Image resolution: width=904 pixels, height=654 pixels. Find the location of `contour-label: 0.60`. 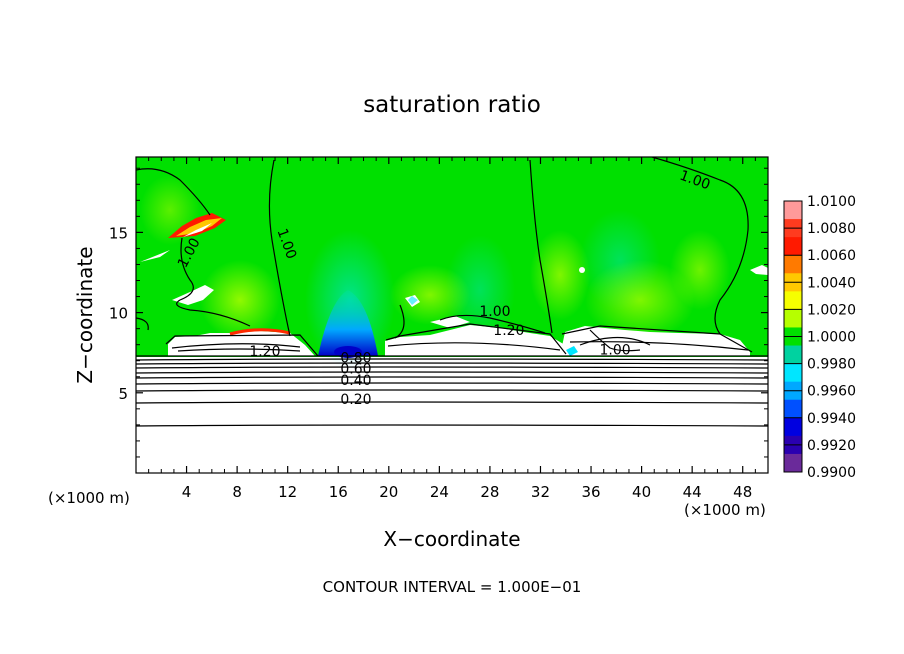

contour-label: 0.60 is located at coordinates (355, 370).